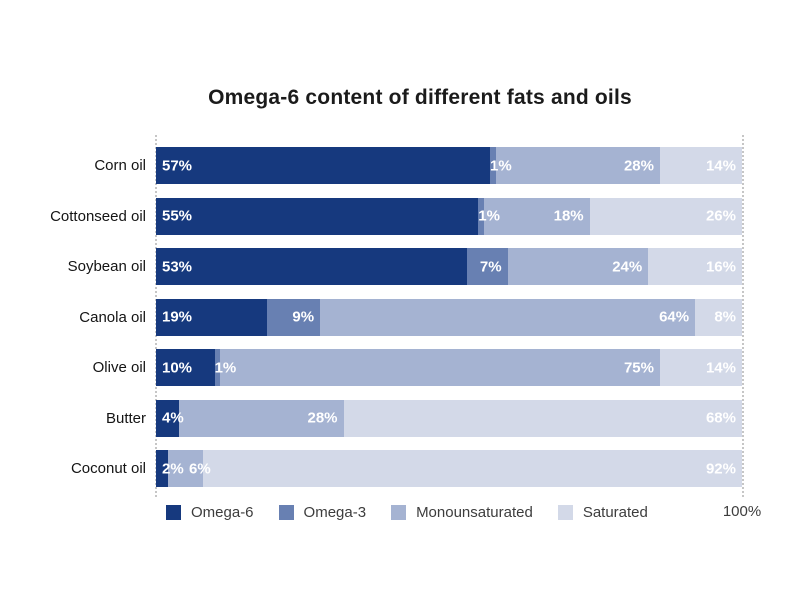 The image size is (800, 600). I want to click on legend-swatch-saturated, so click(565, 512).